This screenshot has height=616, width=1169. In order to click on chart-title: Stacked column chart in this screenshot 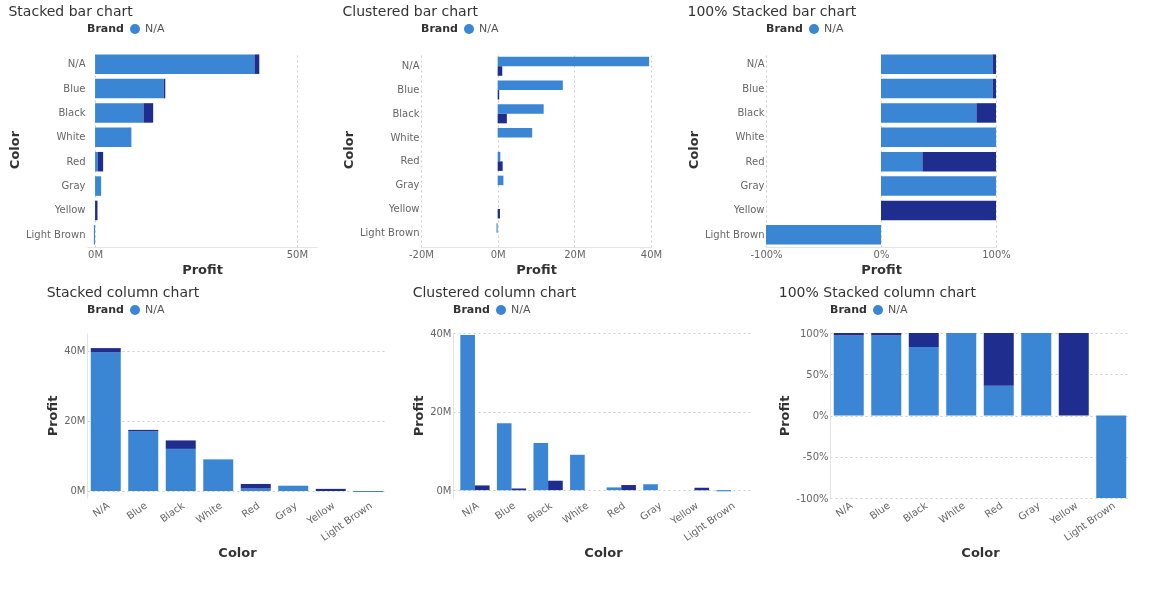, I will do `click(123, 292)`.